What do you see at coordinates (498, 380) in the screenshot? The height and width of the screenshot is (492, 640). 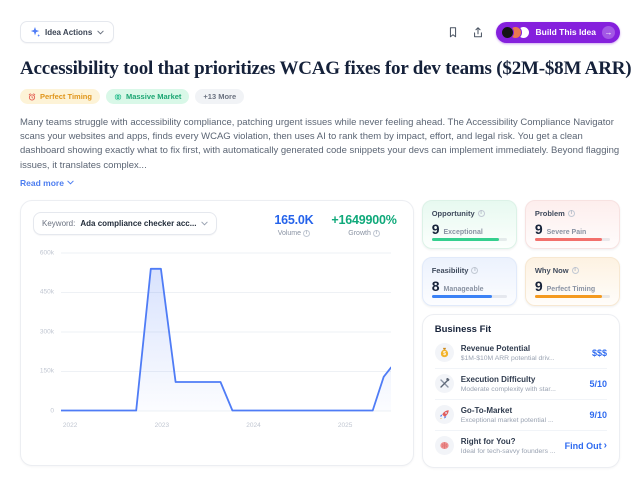 I see `business-fit-row-title: Execution Difficulty` at bounding box center [498, 380].